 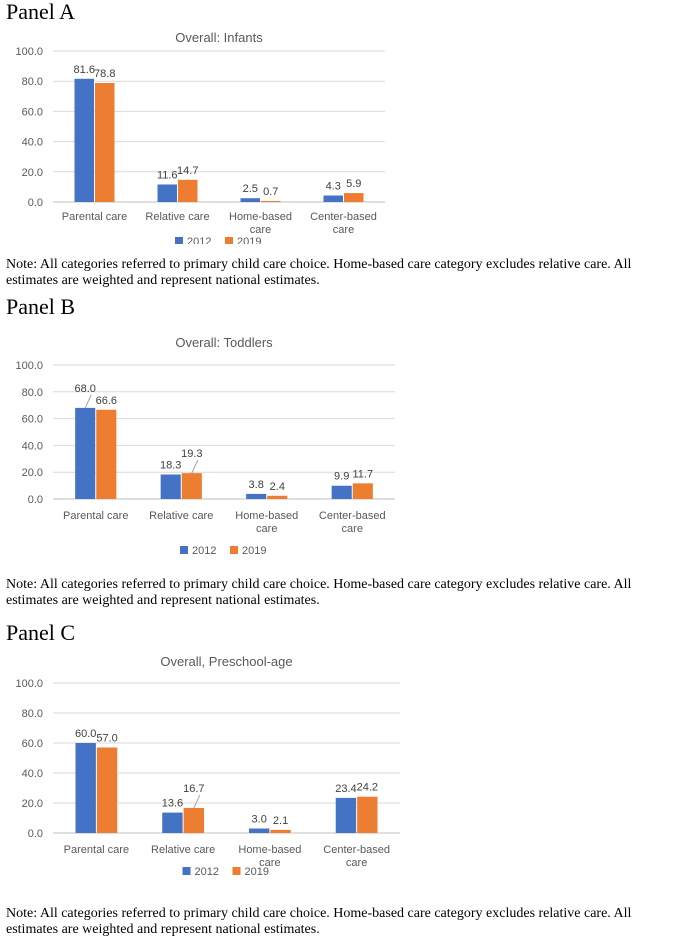 I want to click on data-label: 0.7, so click(x=270, y=192).